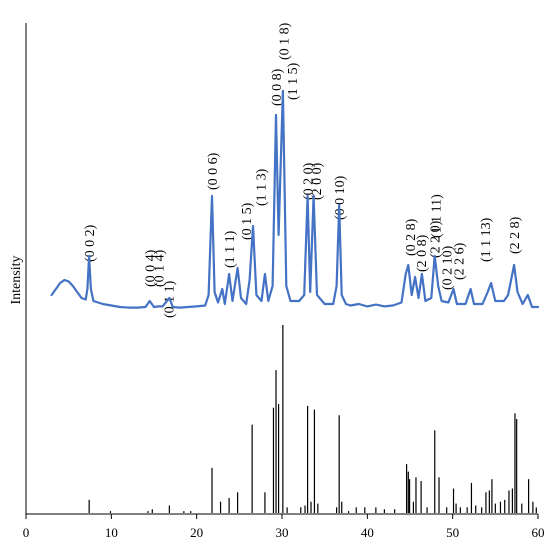 This screenshot has height=550, width=550. Describe the element at coordinates (230, 249) in the screenshot. I see `peak-label: (1 1 1)` at that location.